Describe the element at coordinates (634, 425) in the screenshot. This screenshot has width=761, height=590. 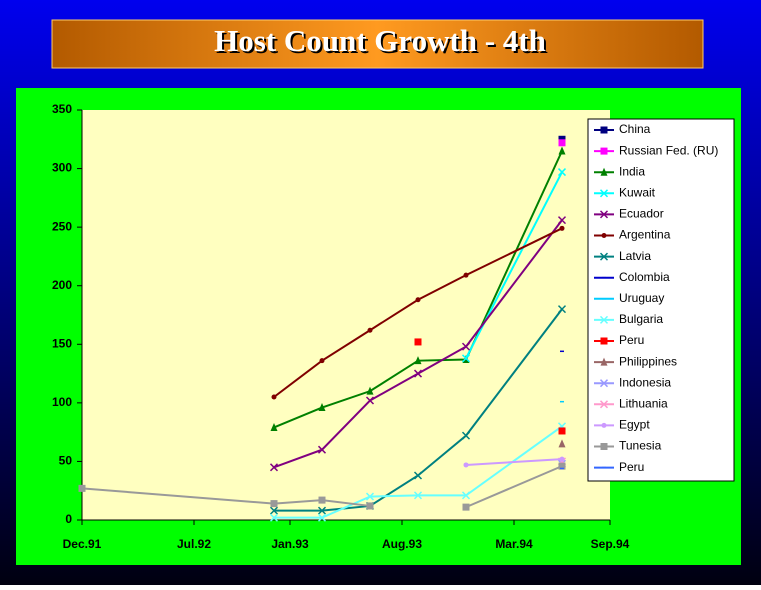
I see `legend-label: Egypt` at that location.